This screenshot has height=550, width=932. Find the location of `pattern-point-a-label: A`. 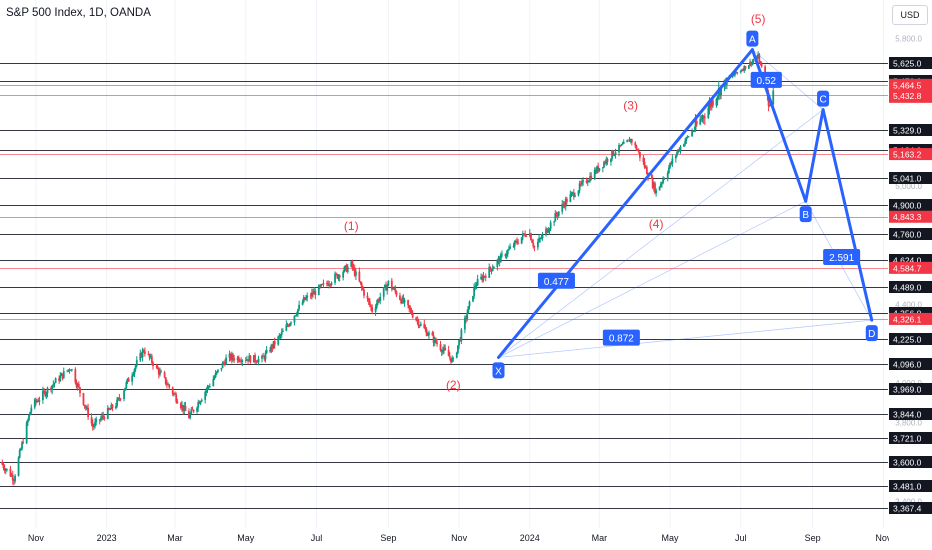

pattern-point-a-label: A is located at coordinates (752, 40).